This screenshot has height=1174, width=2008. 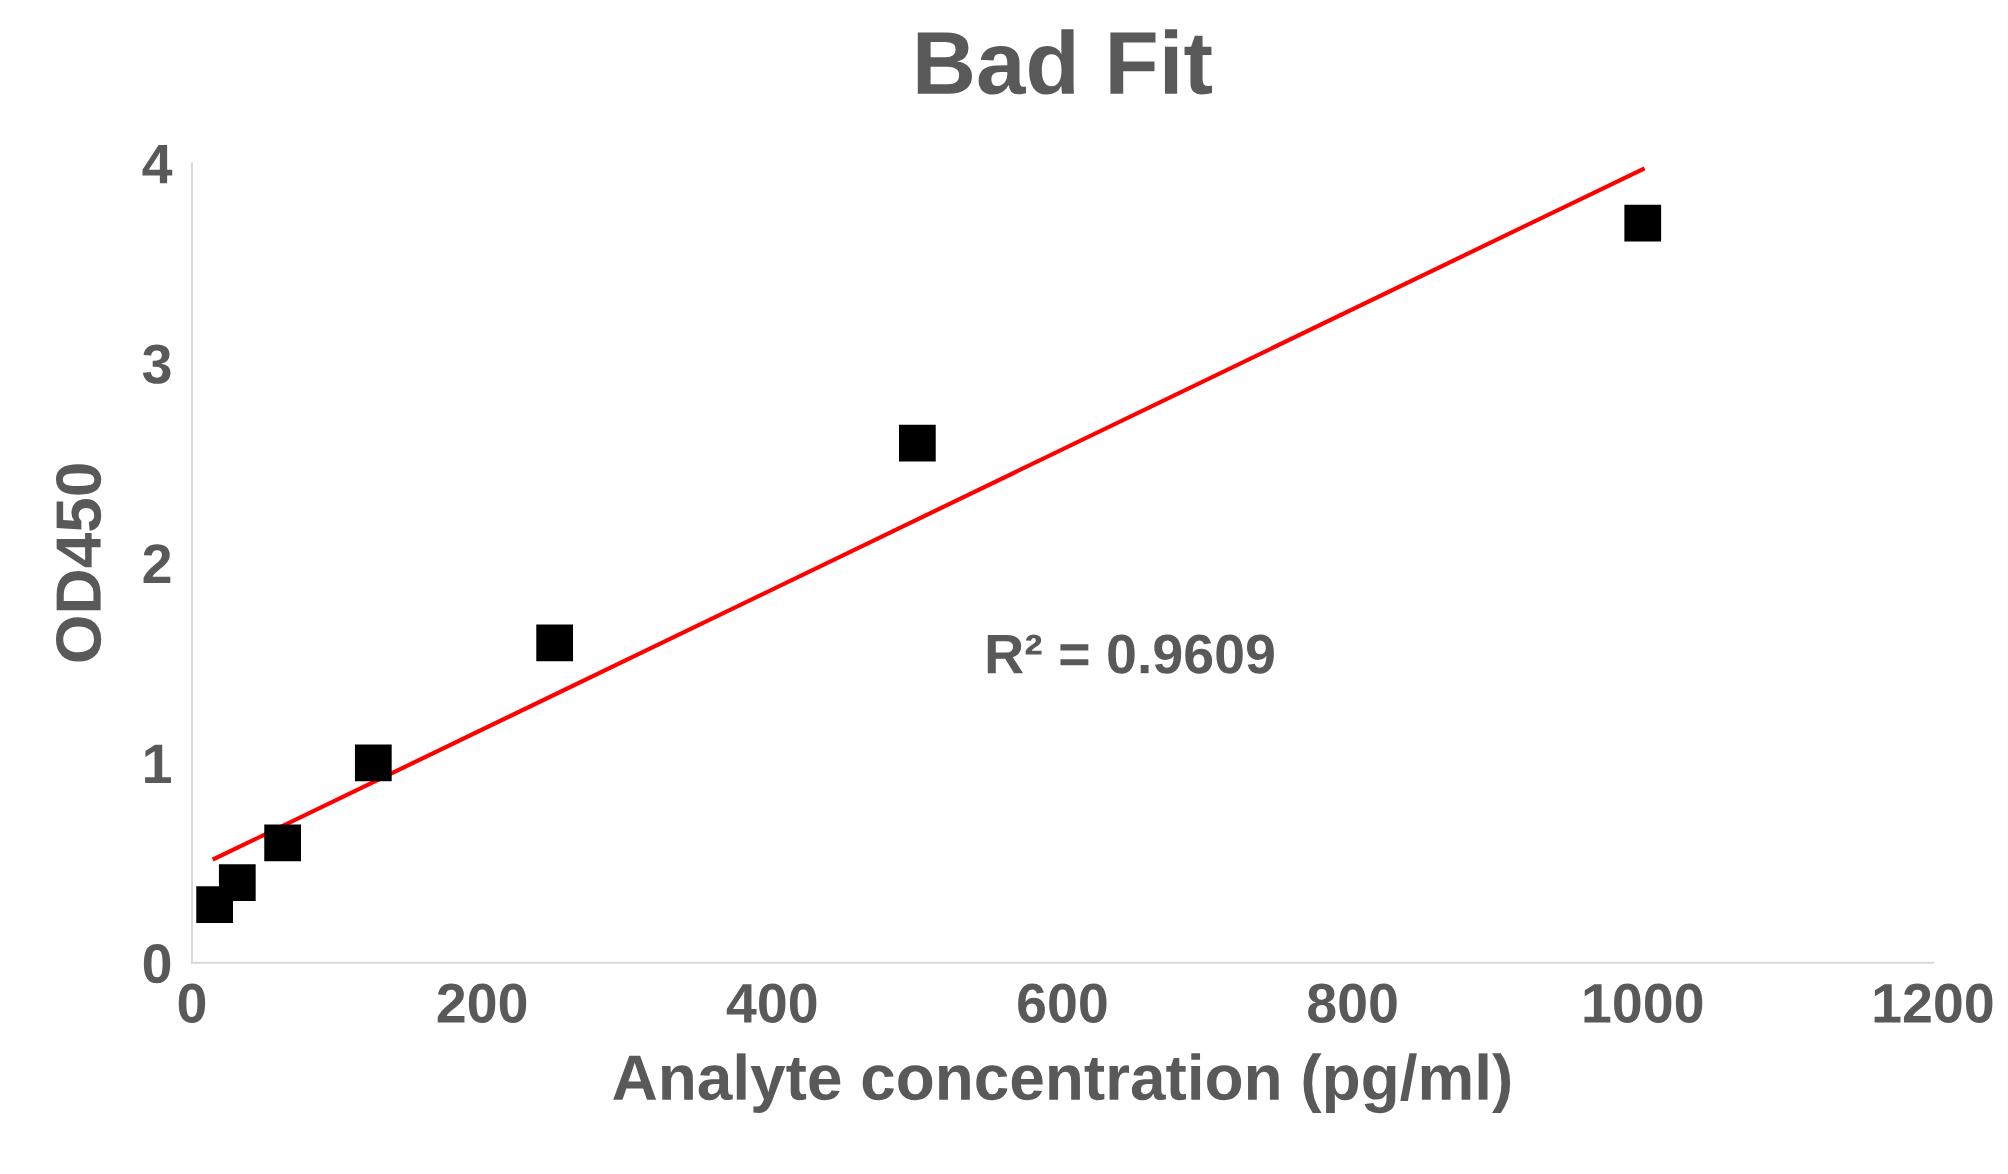 I want to click on x-axis-title: Analyte concentration (pg/ml), so click(x=1062, y=1083).